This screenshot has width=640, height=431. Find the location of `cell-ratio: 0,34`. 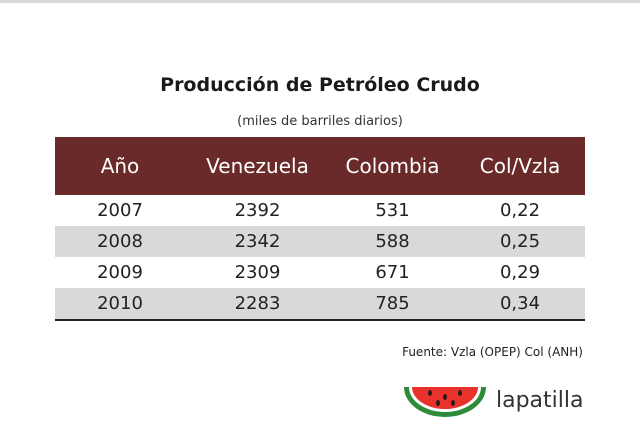

cell-ratio: 0,34 is located at coordinates (520, 303).